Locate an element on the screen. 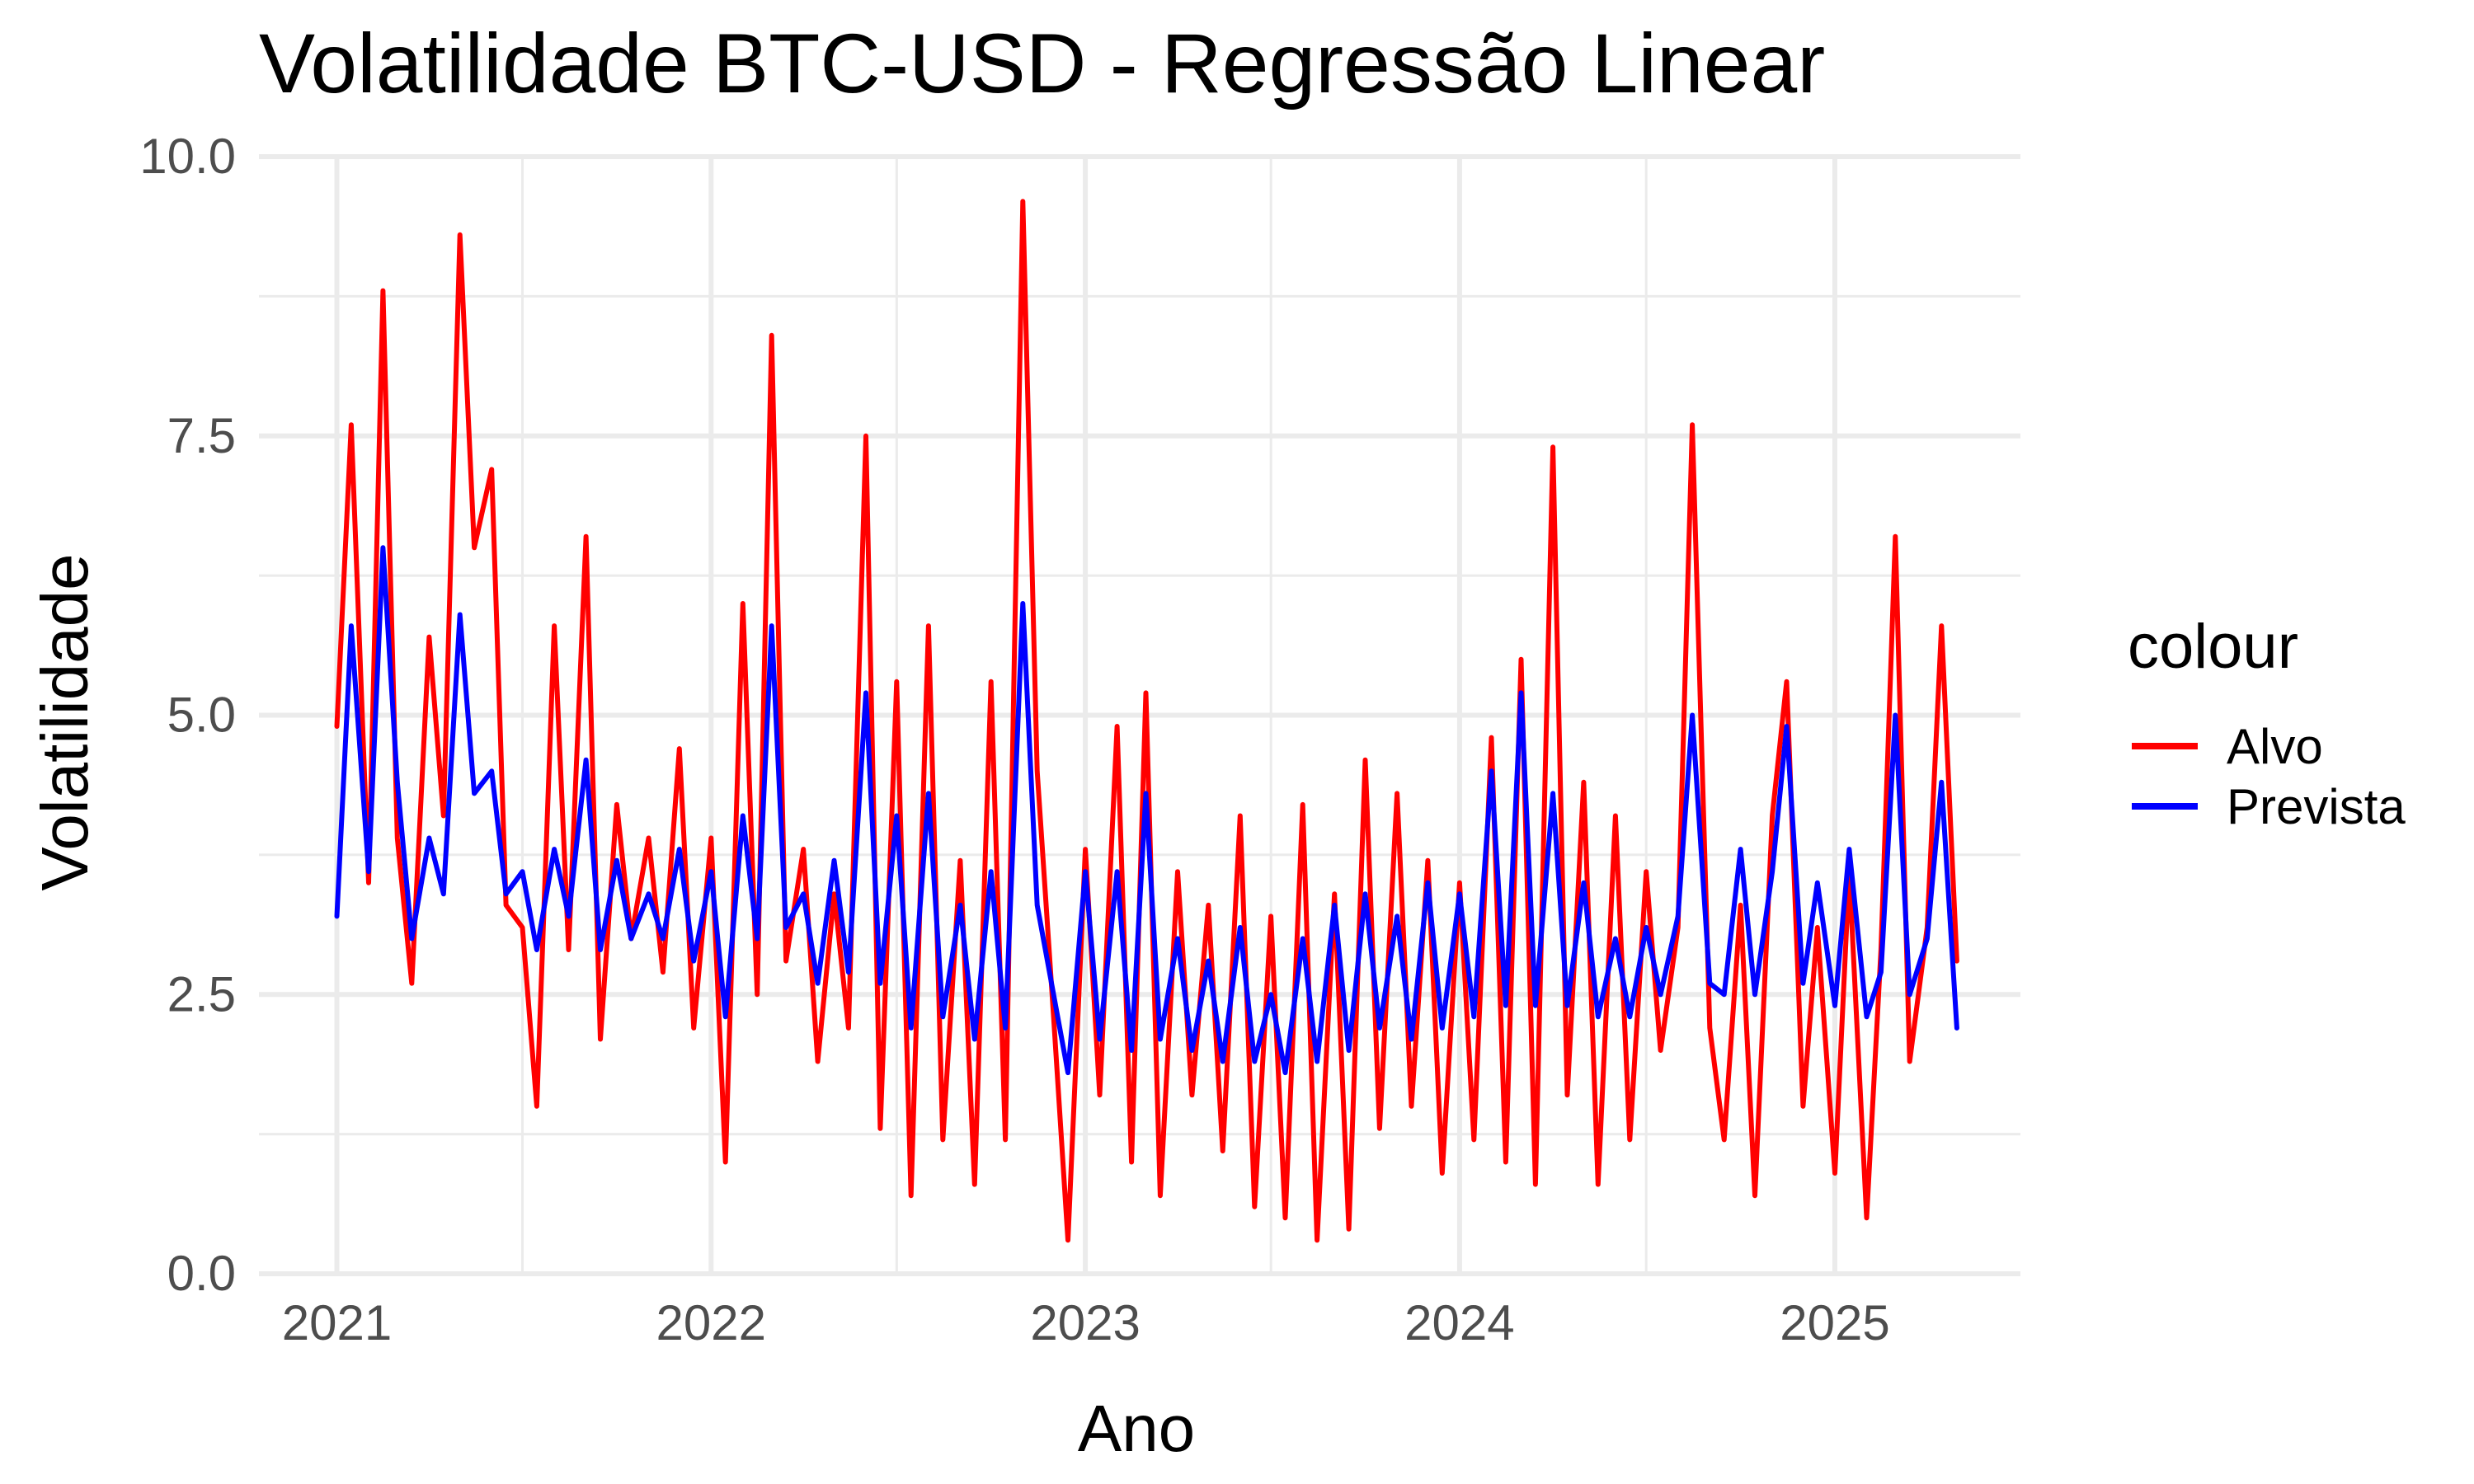 This screenshot has width=2474, height=1484. x-tick-label: 2025 is located at coordinates (1834, 1322).